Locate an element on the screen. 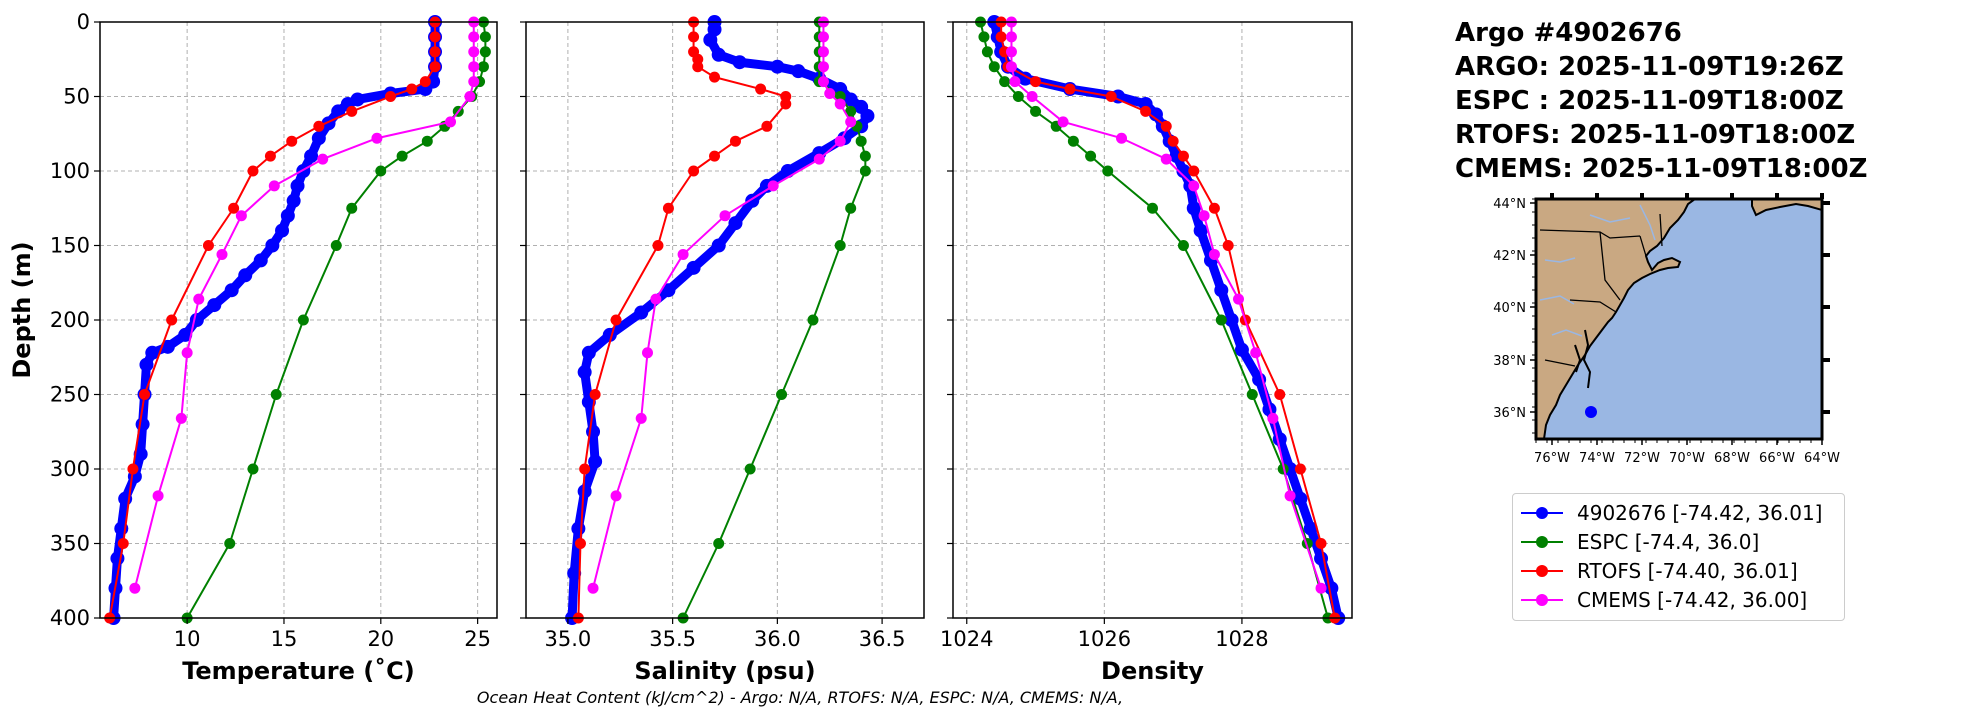 The height and width of the screenshot is (712, 1967). x-tick-label: 15 is located at coordinates (284, 639).